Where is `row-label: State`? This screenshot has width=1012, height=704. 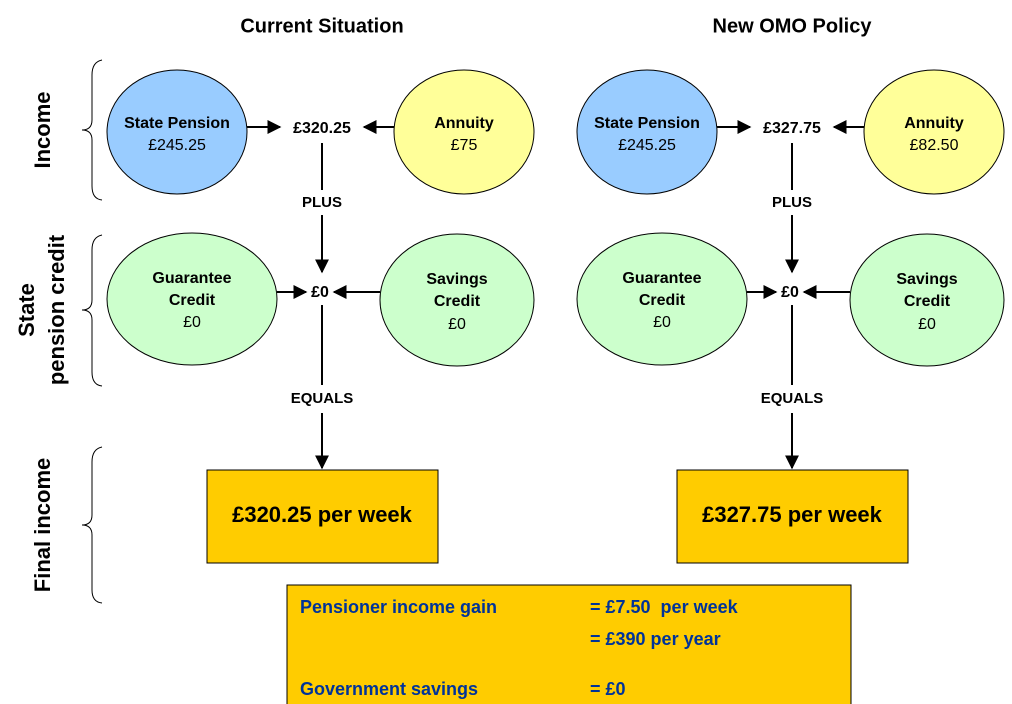 row-label: State is located at coordinates (26, 310).